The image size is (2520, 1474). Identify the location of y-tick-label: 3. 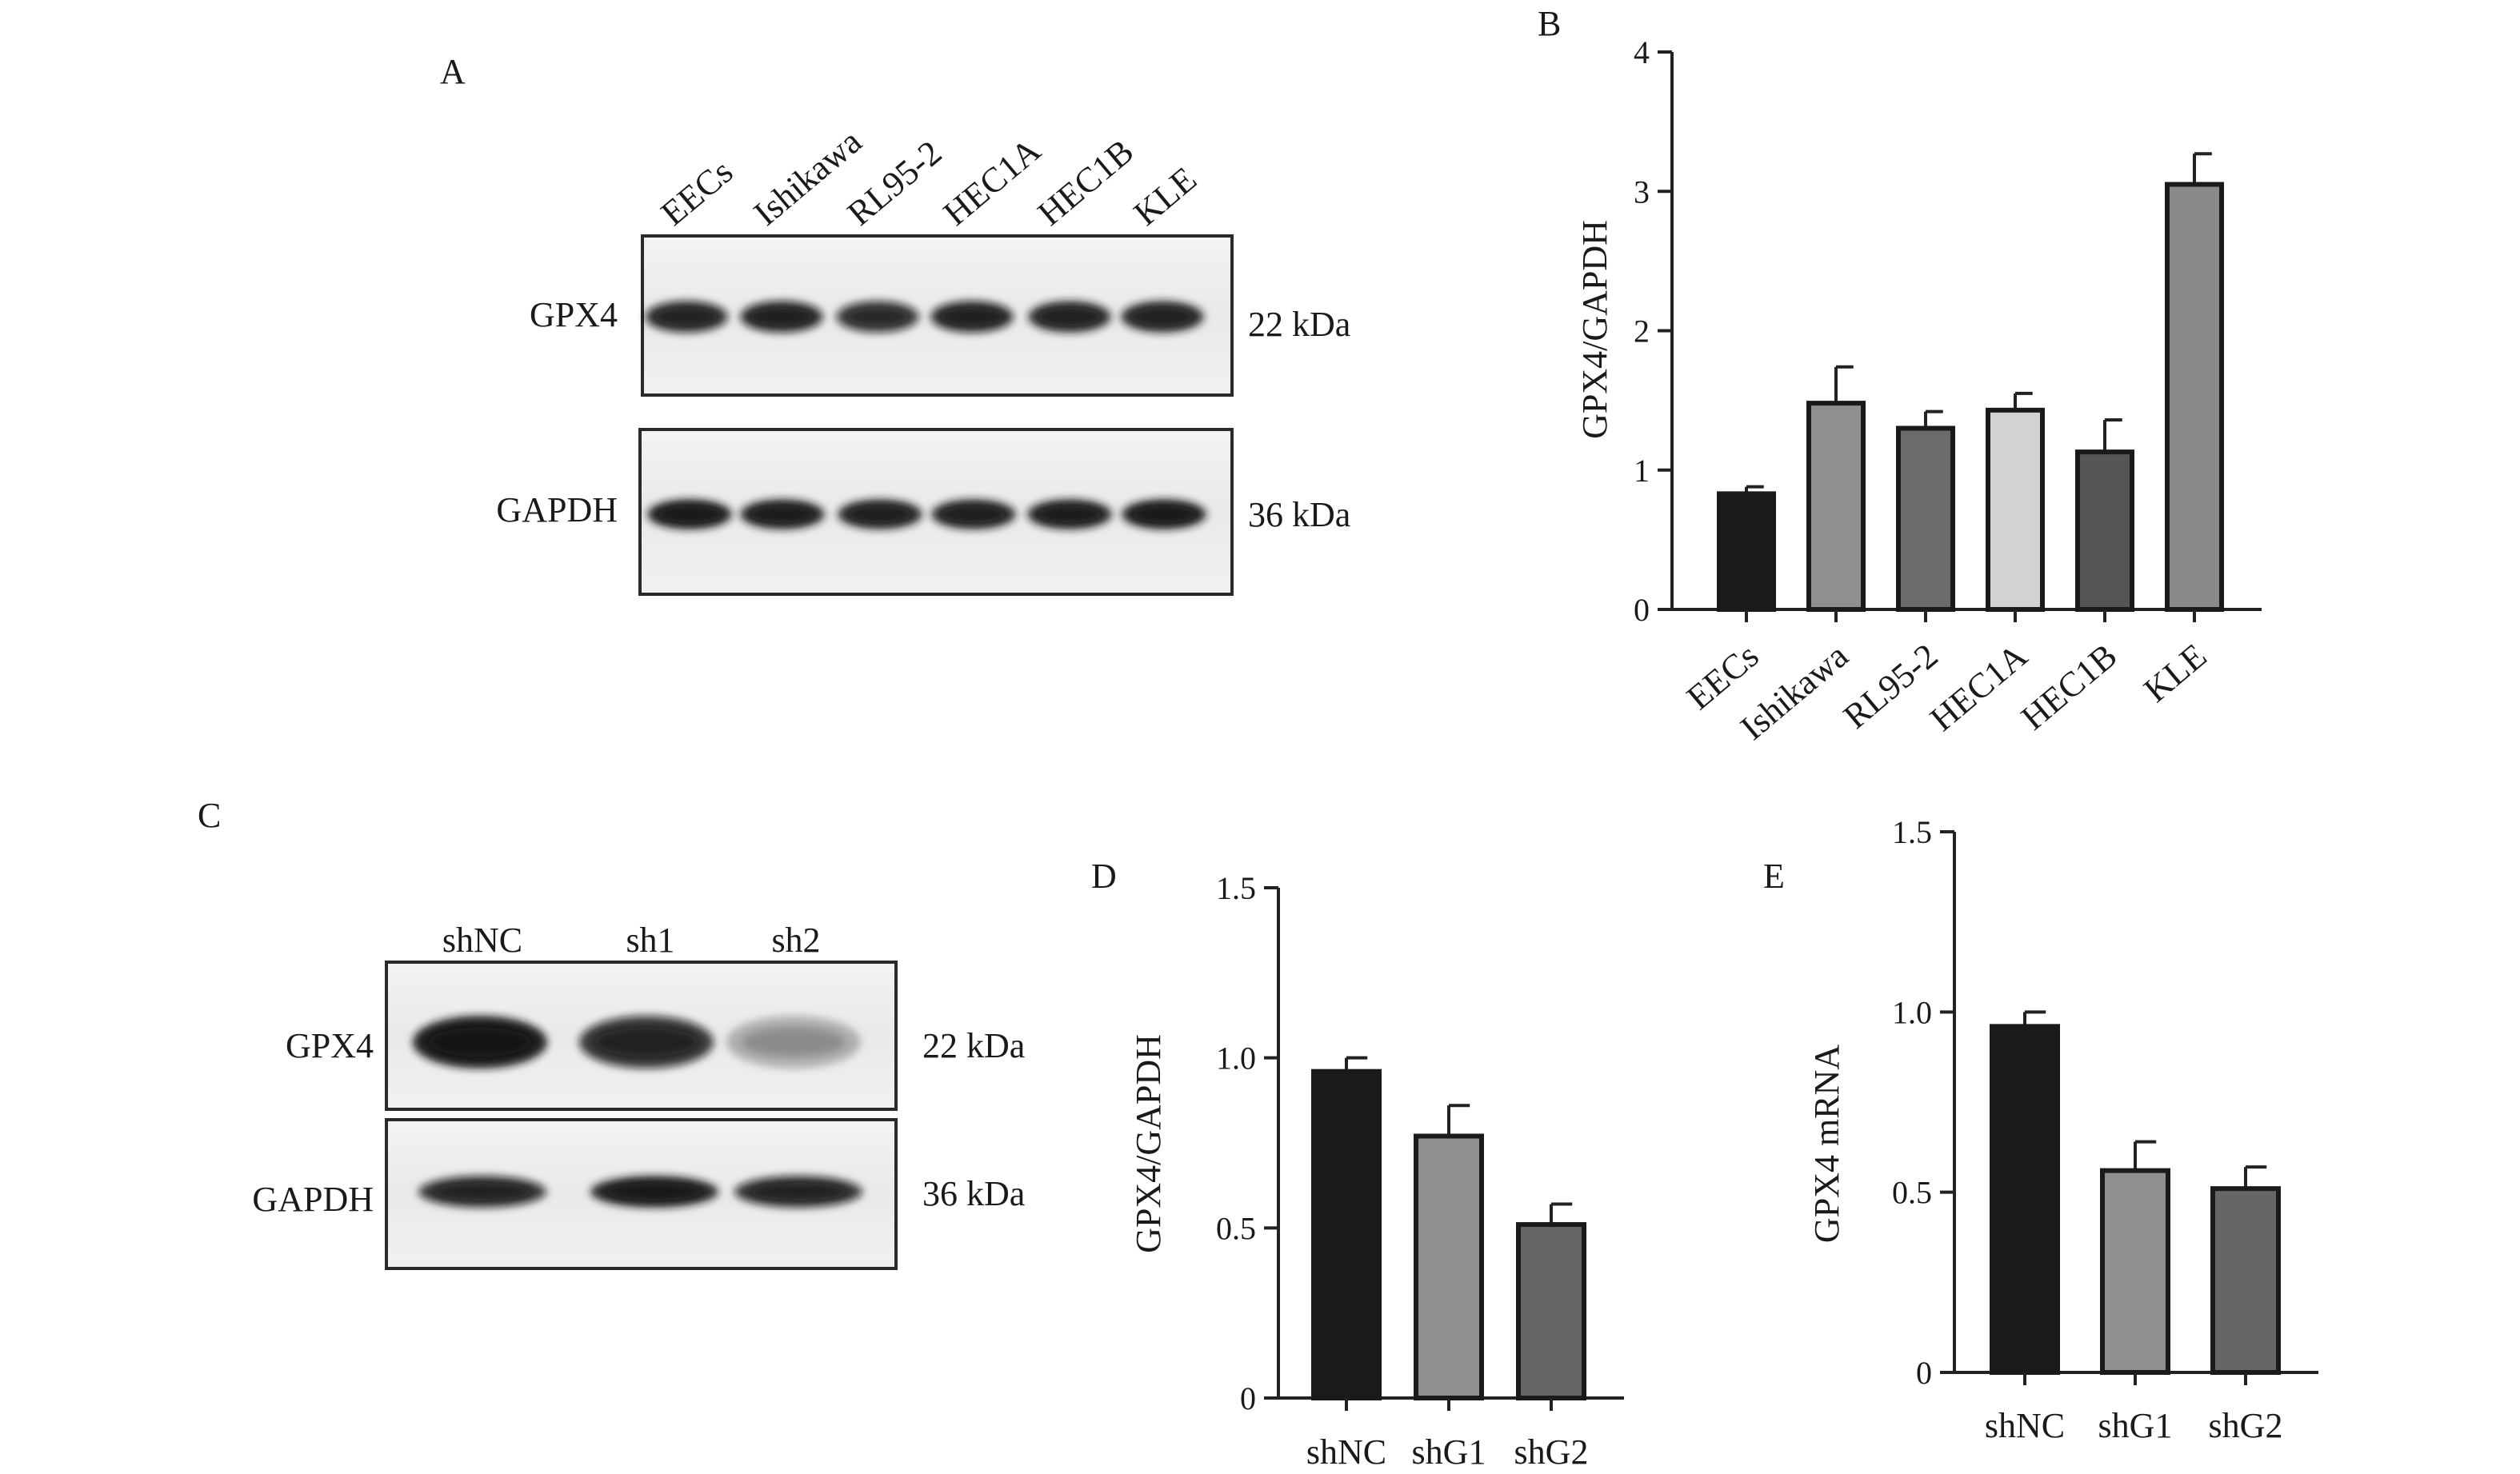
(1642, 192).